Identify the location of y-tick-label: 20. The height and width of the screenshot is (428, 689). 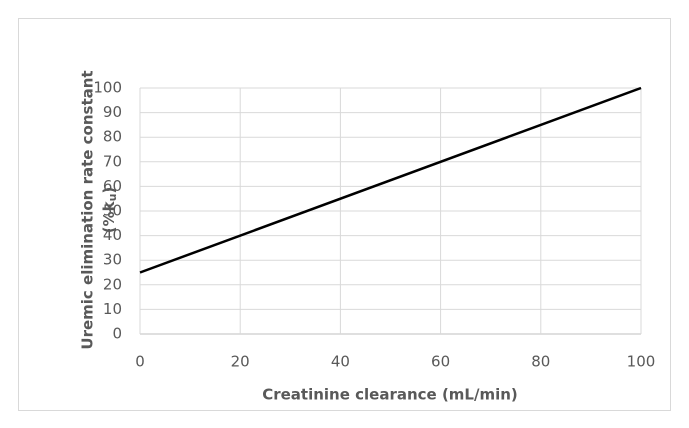
(112, 284).